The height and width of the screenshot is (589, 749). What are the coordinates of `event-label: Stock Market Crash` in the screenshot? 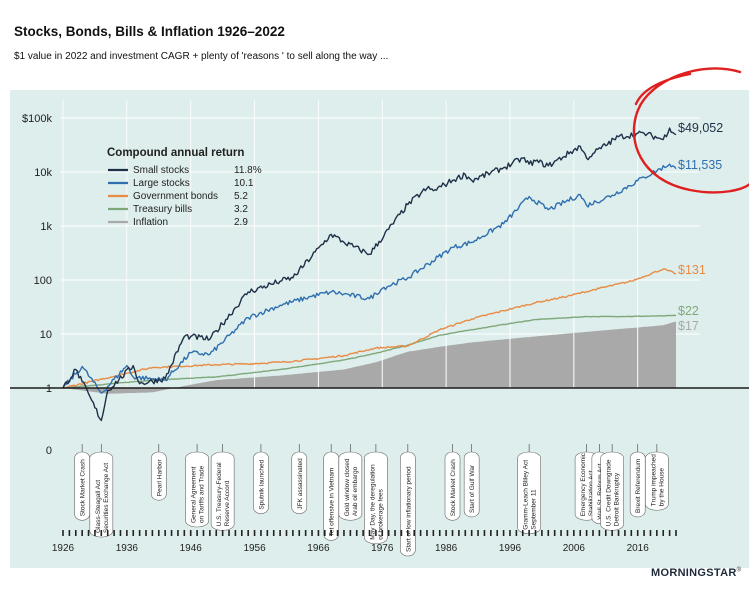 It's located at (453, 487).